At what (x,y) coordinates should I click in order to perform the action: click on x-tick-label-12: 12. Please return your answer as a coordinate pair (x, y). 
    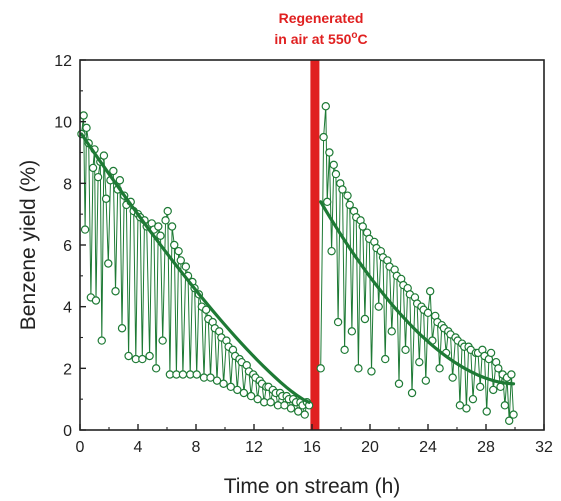
    Looking at the image, I should click on (254, 447).